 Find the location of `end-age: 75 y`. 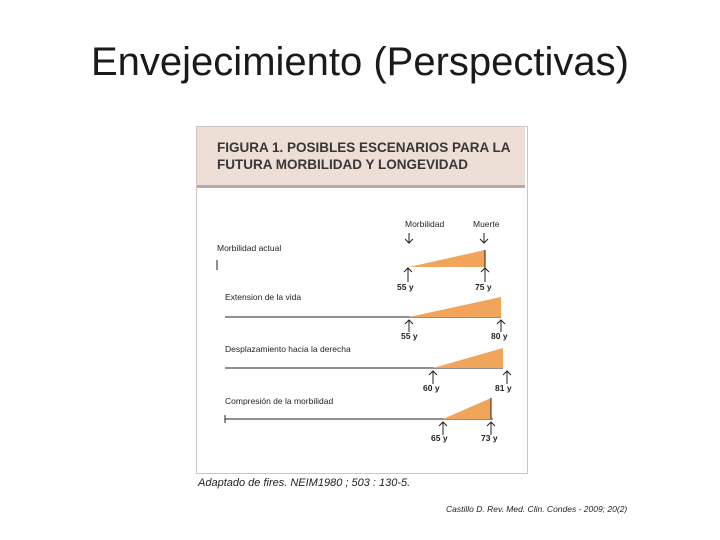

end-age: 75 y is located at coordinates (483, 287).